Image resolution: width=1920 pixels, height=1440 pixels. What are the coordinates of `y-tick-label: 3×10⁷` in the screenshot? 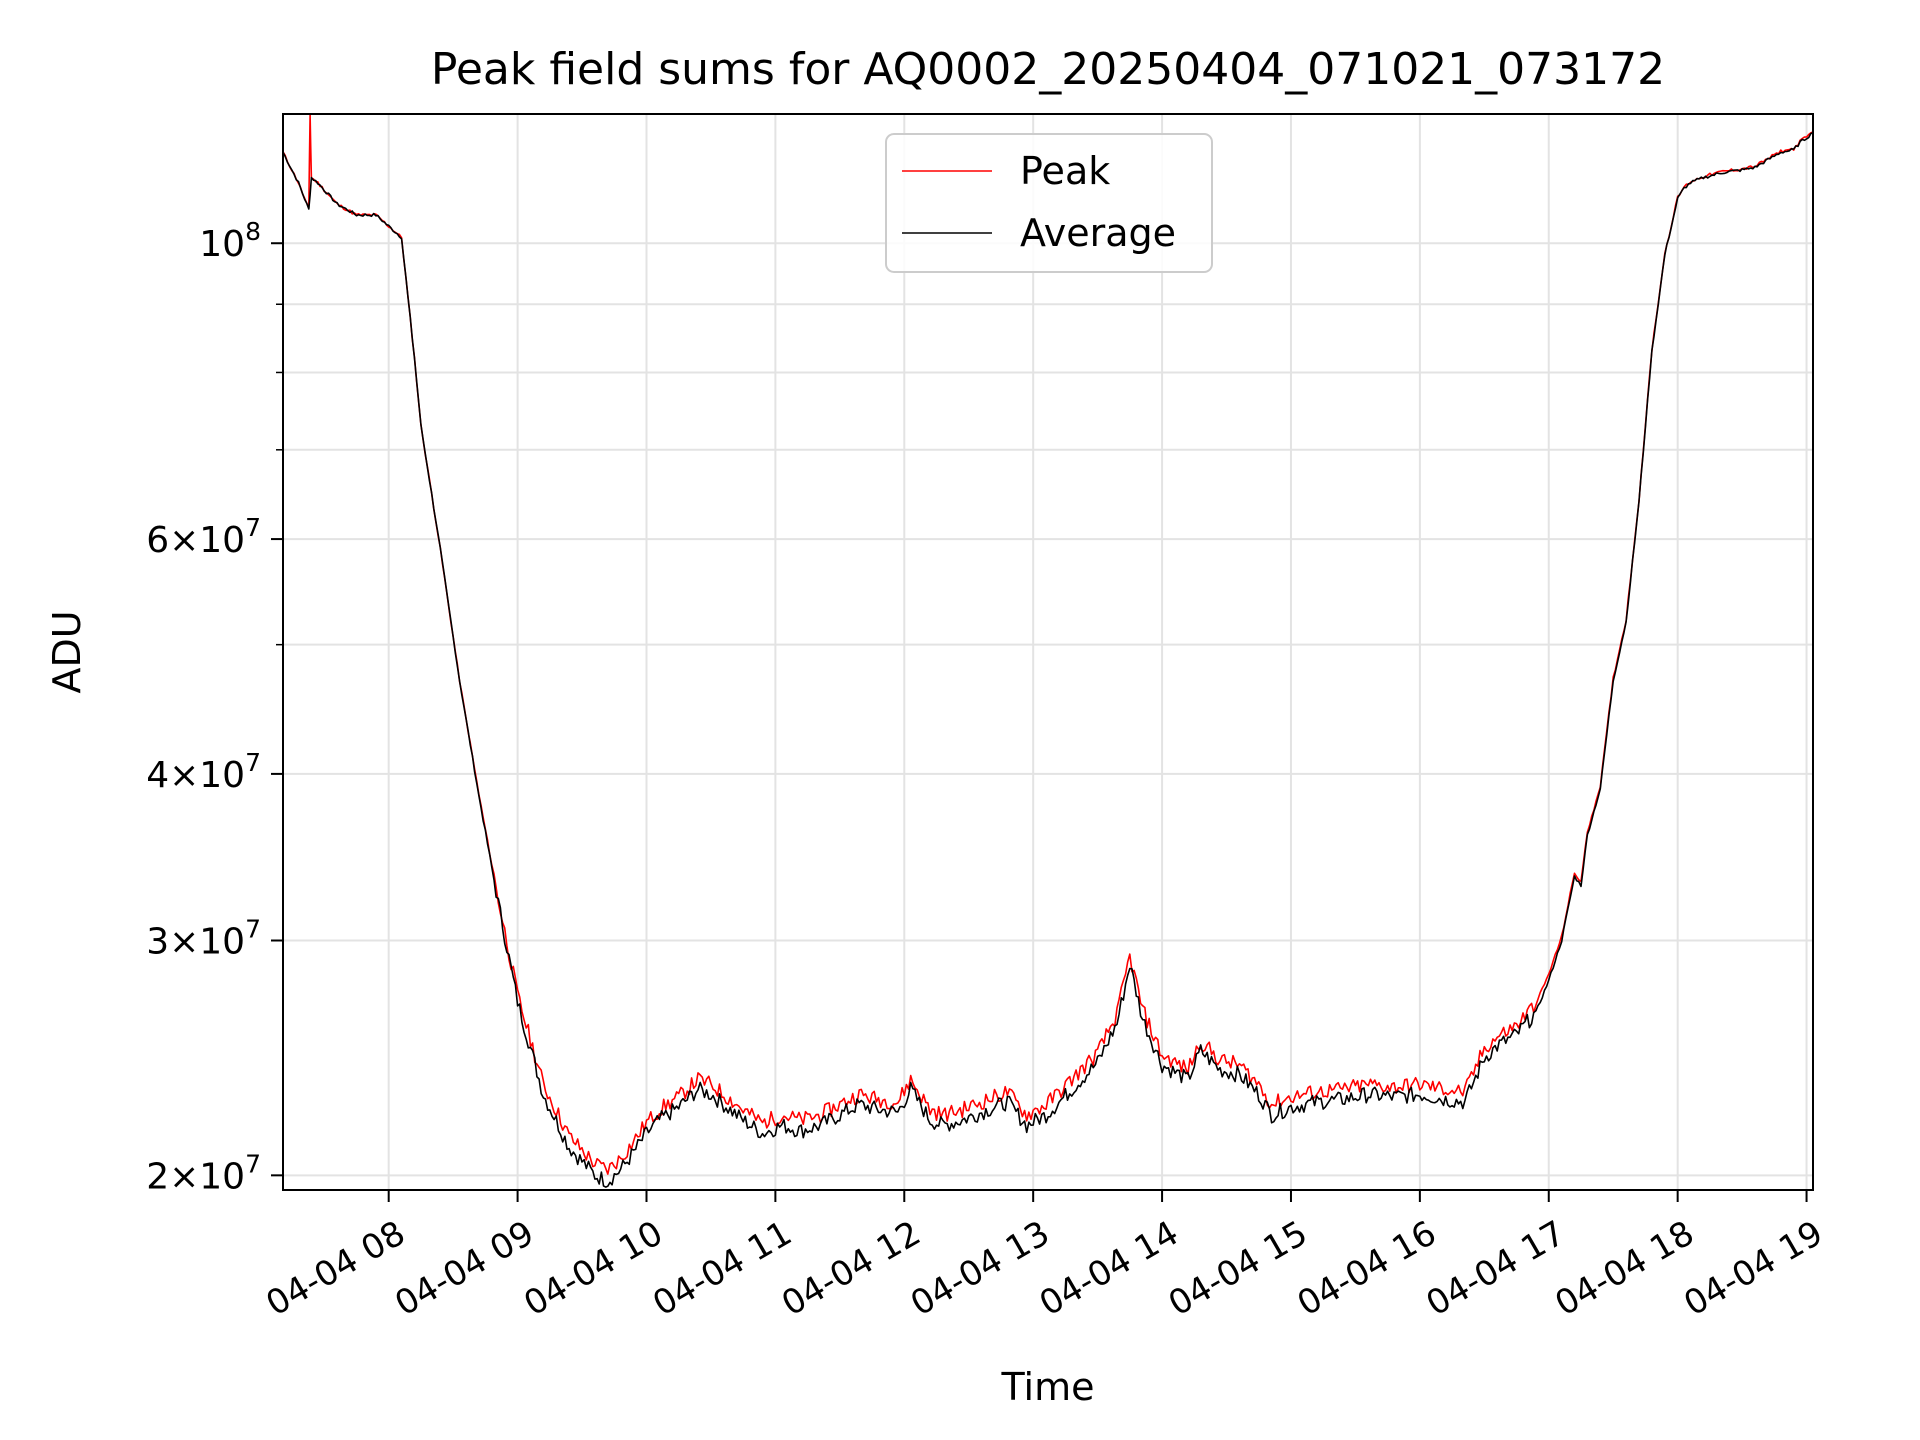 It's located at (203, 939).